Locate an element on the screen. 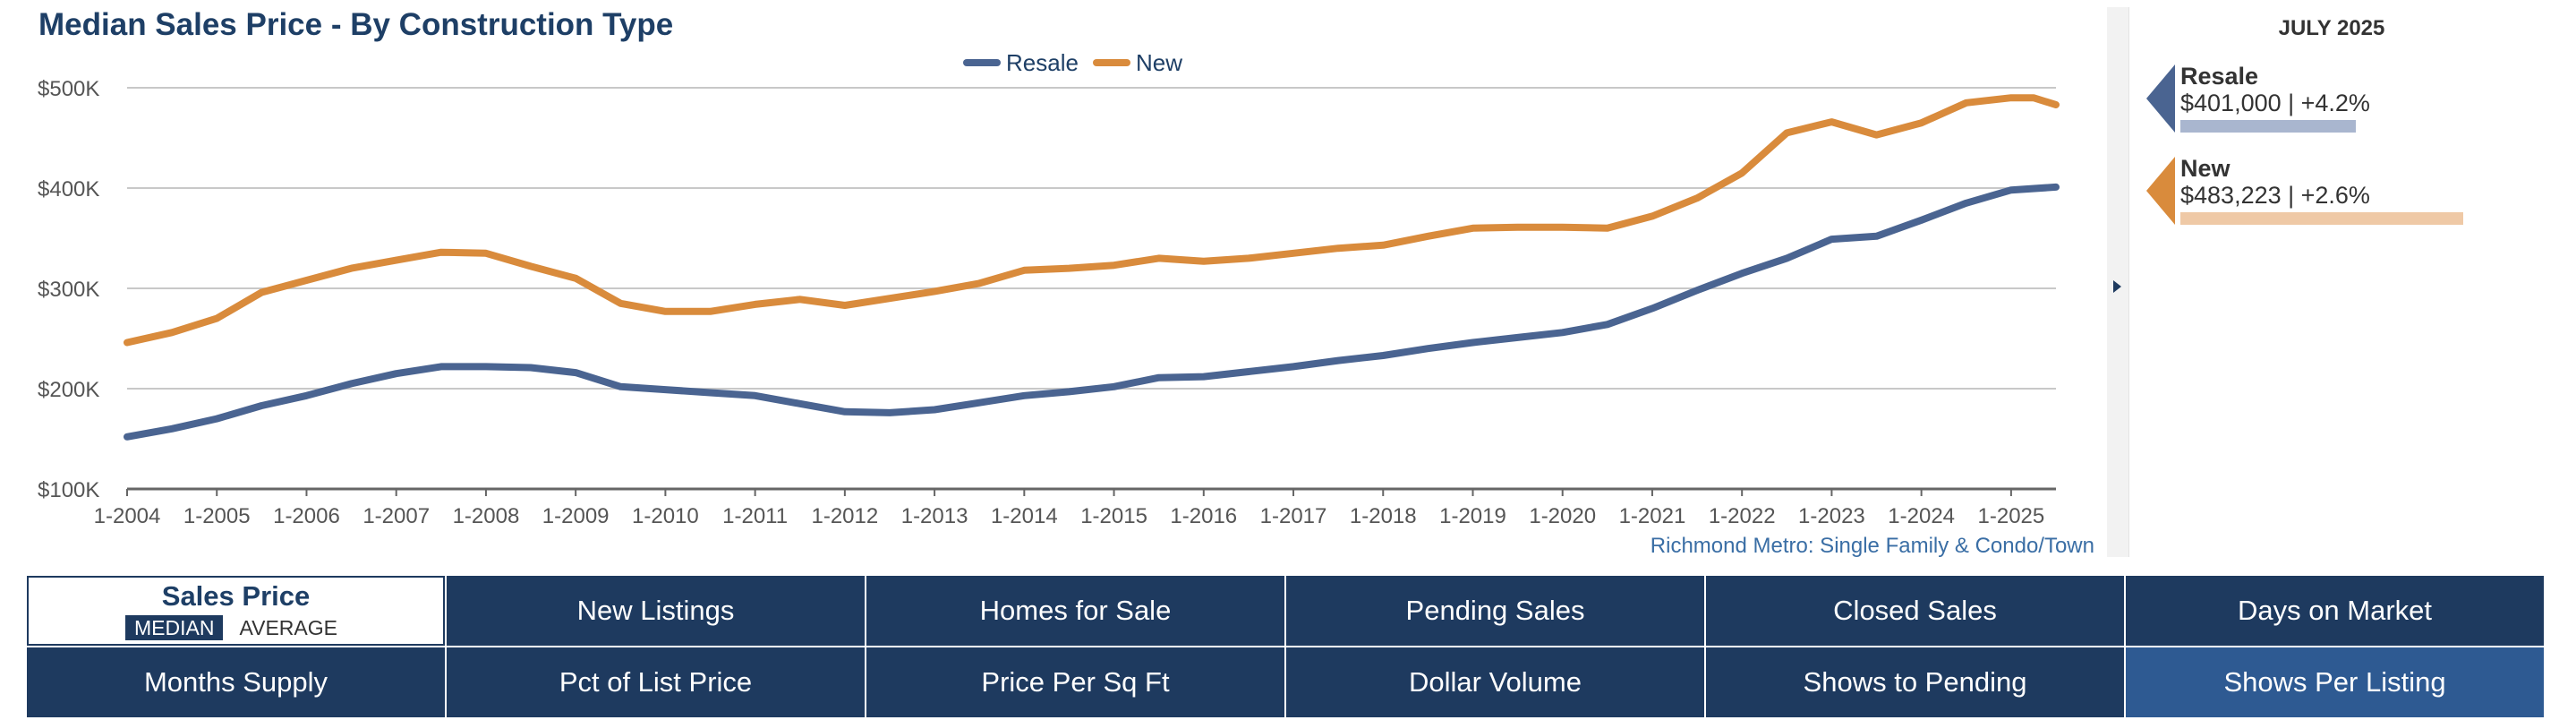 The height and width of the screenshot is (720, 2576). summary-new-value: $483,223 | +2.6% is located at coordinates (2275, 195).